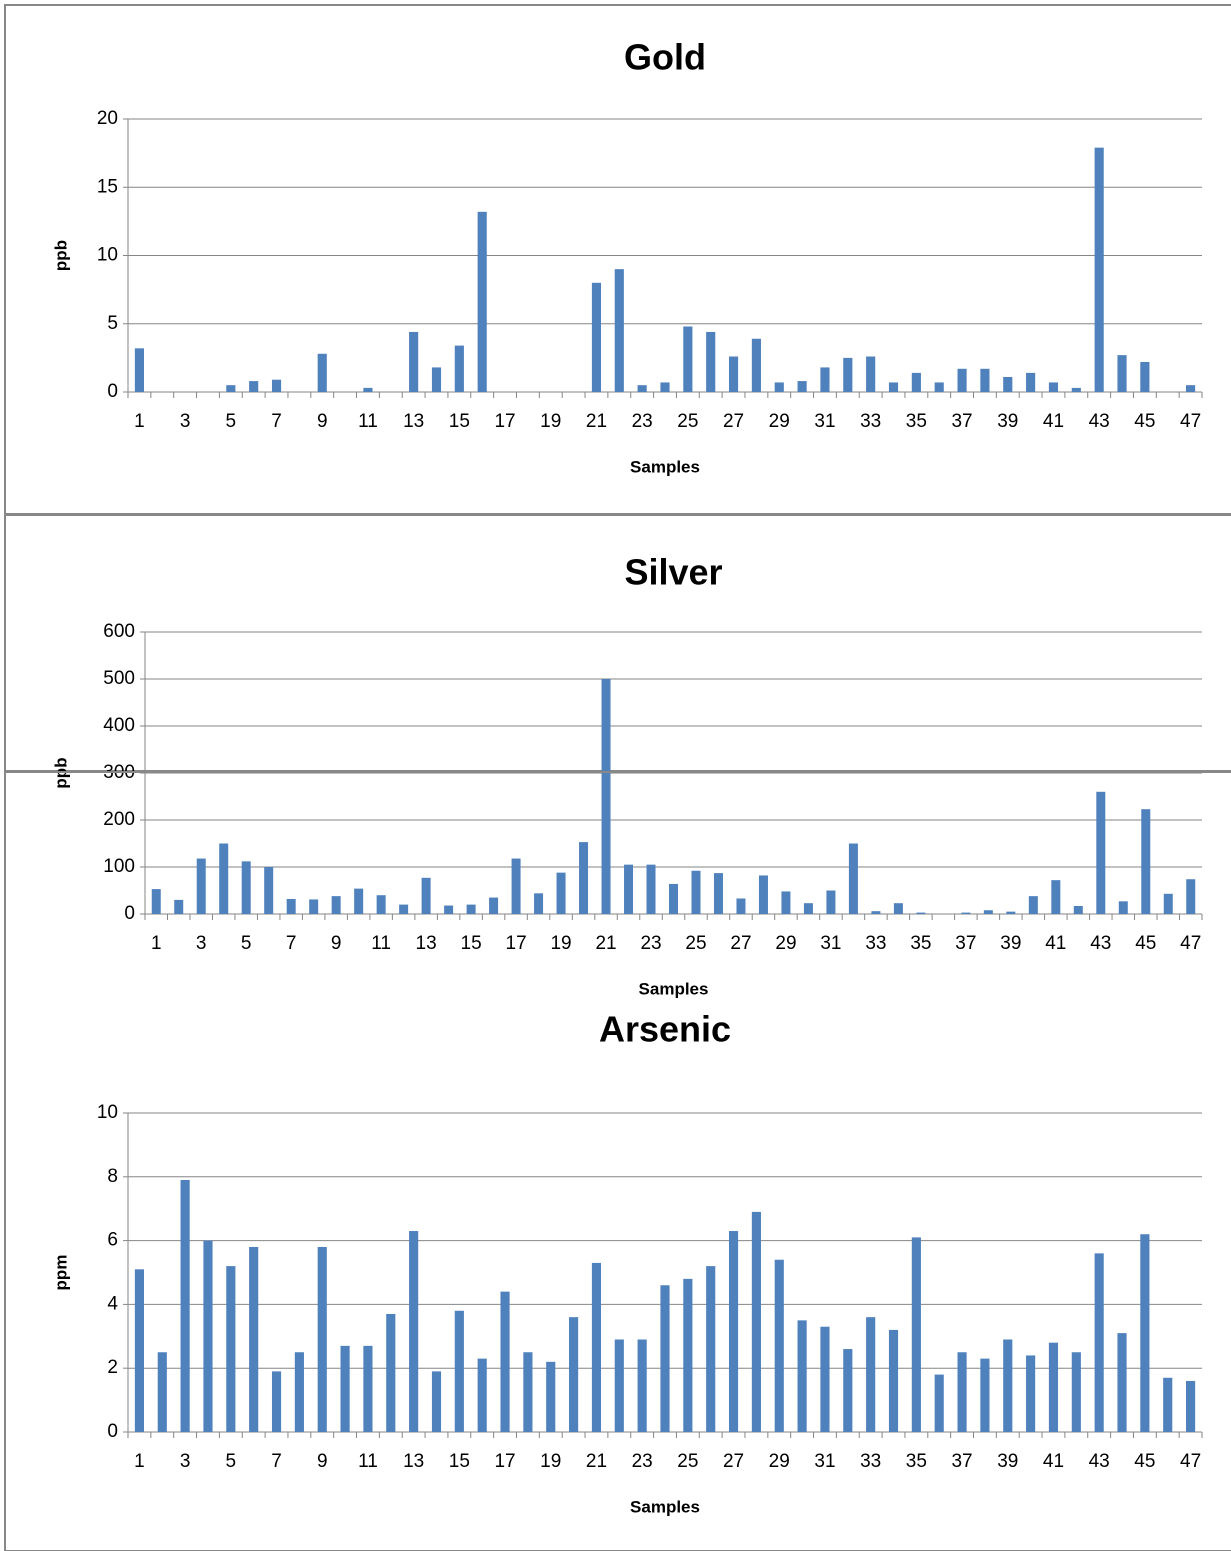  Describe the element at coordinates (504, 1461) in the screenshot. I see `x-tick-label: 17` at that location.